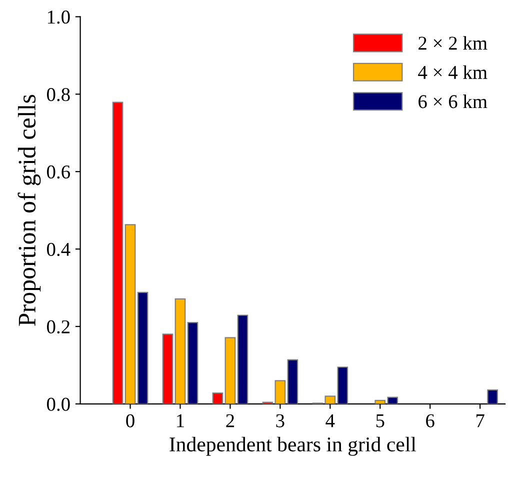  What do you see at coordinates (293, 446) in the screenshot?
I see `x-axis-title: Independent bears in grid cell` at bounding box center [293, 446].